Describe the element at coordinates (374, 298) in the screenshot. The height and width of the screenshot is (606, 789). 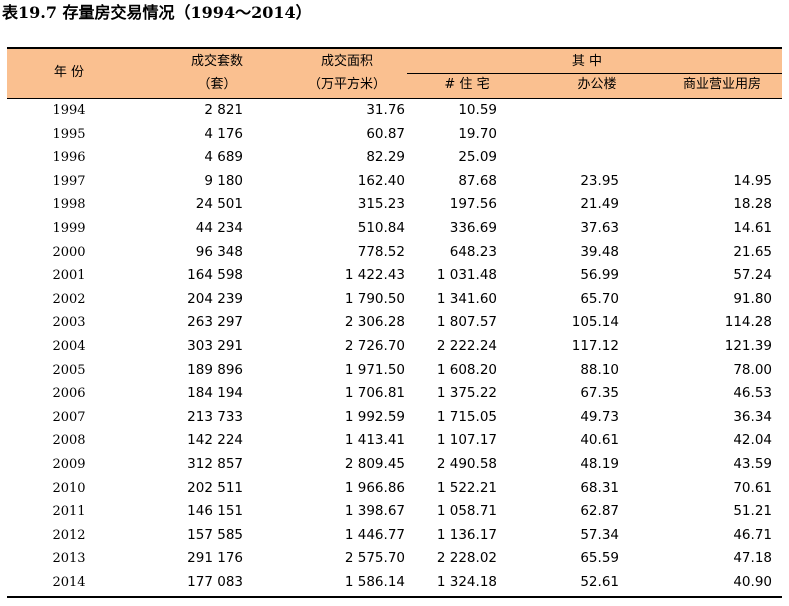
I see `area-cell: 1 790.50` at that location.